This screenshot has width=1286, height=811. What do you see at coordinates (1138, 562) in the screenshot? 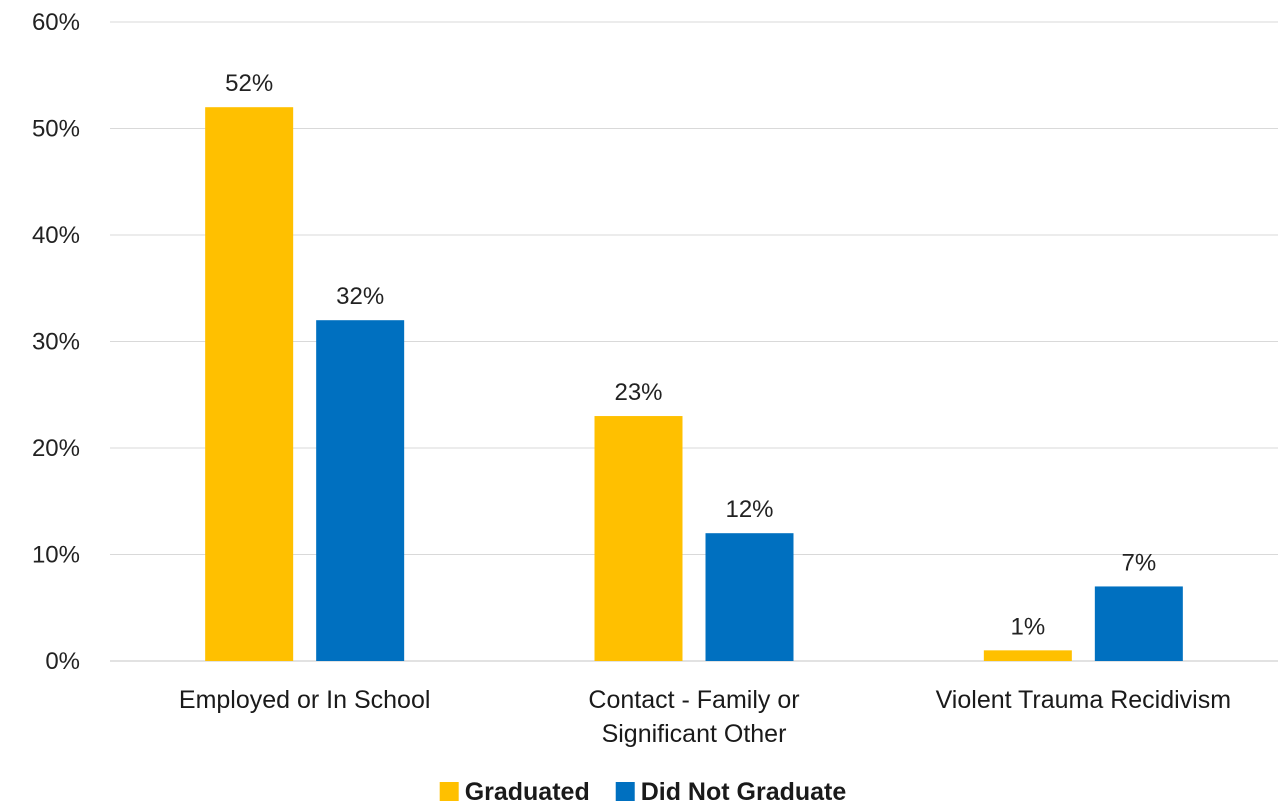
I see `data-label: 7%` at bounding box center [1138, 562].